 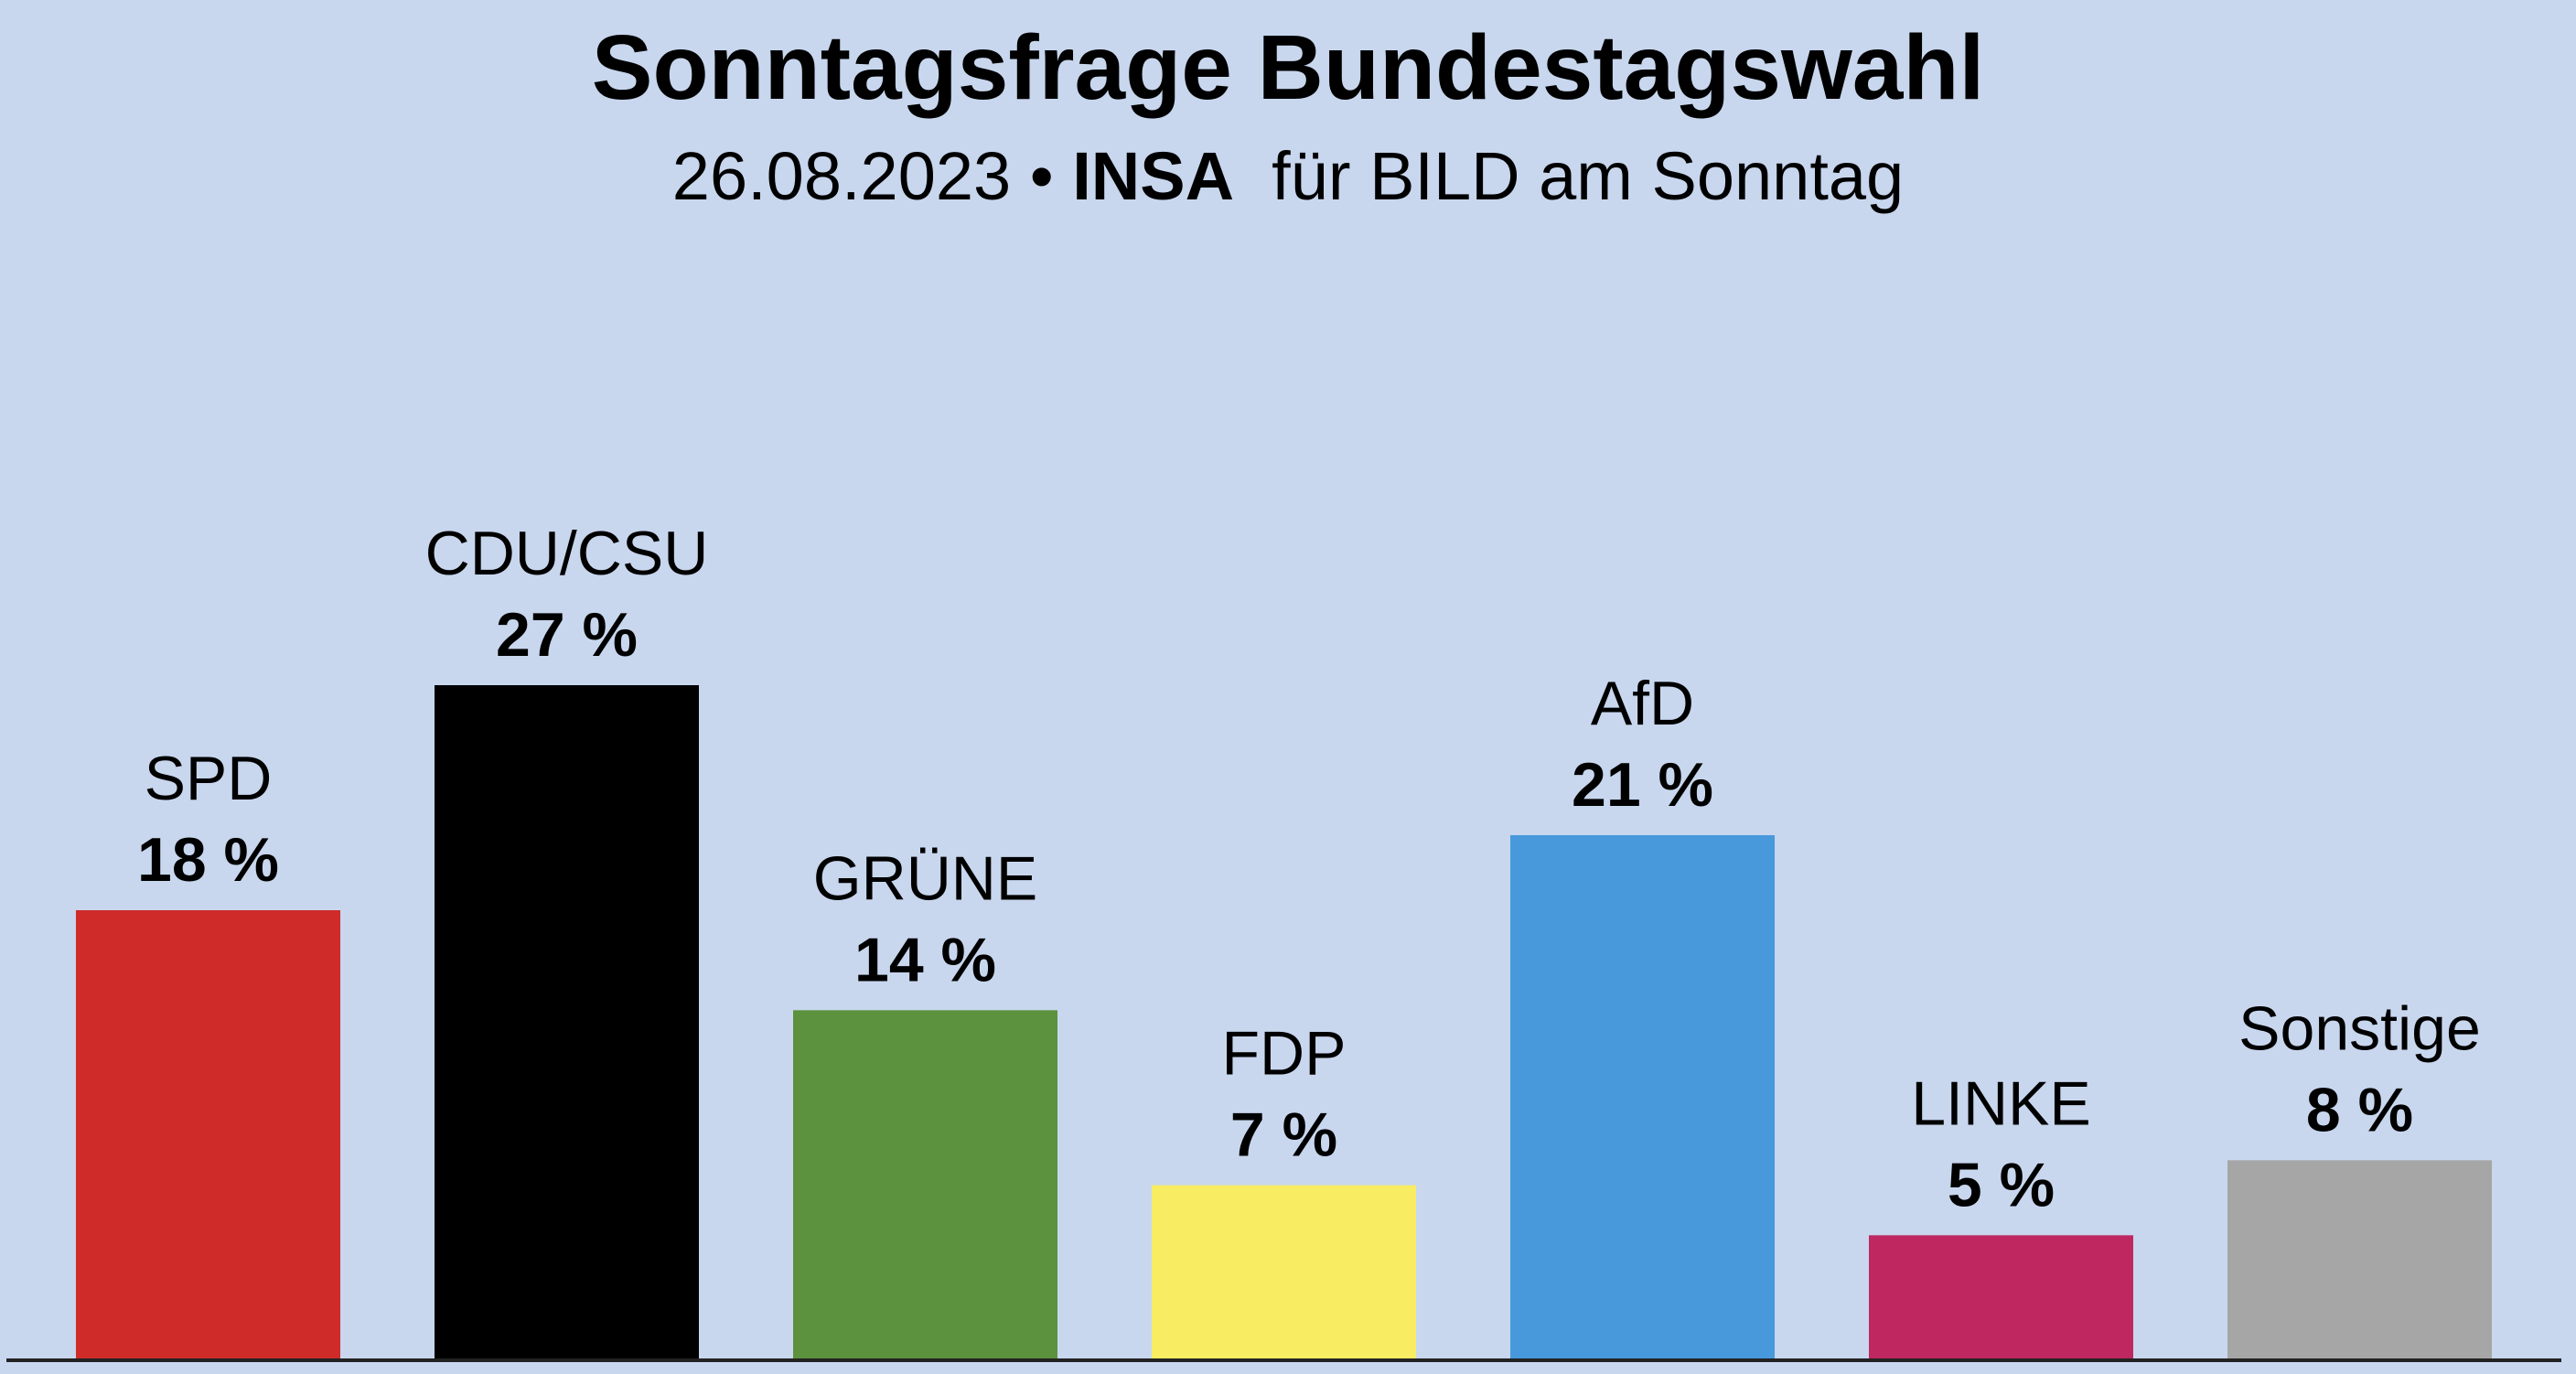 I want to click on value-label-spd: 18 %, so click(x=208, y=860).